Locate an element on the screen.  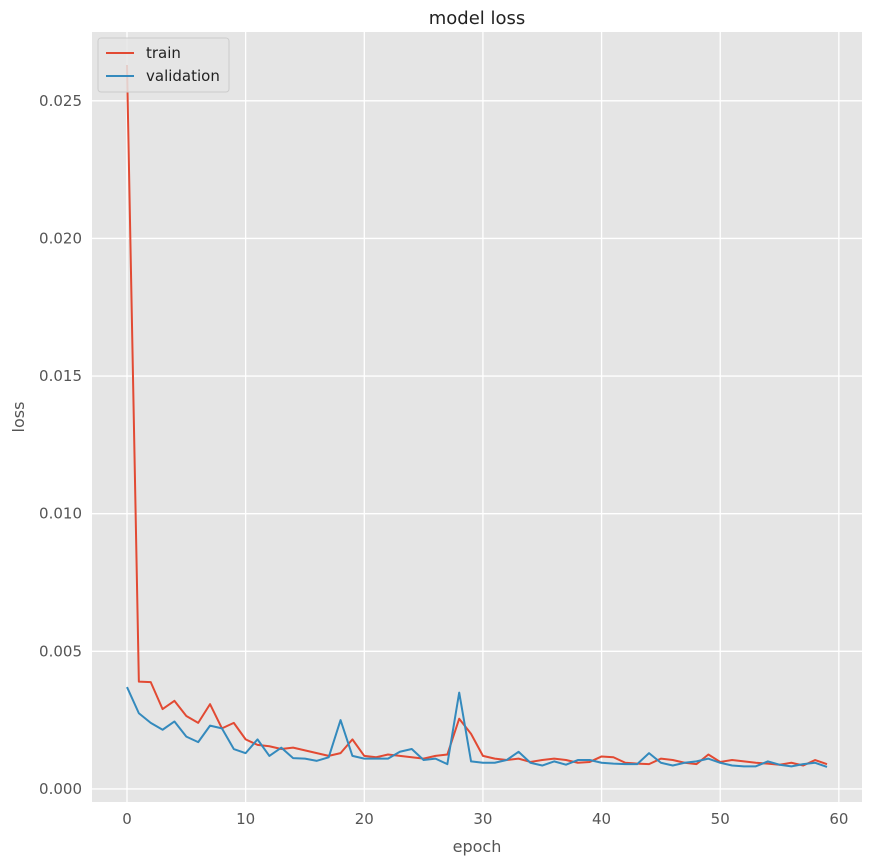
x-tick-label: 30 is located at coordinates (482, 819).